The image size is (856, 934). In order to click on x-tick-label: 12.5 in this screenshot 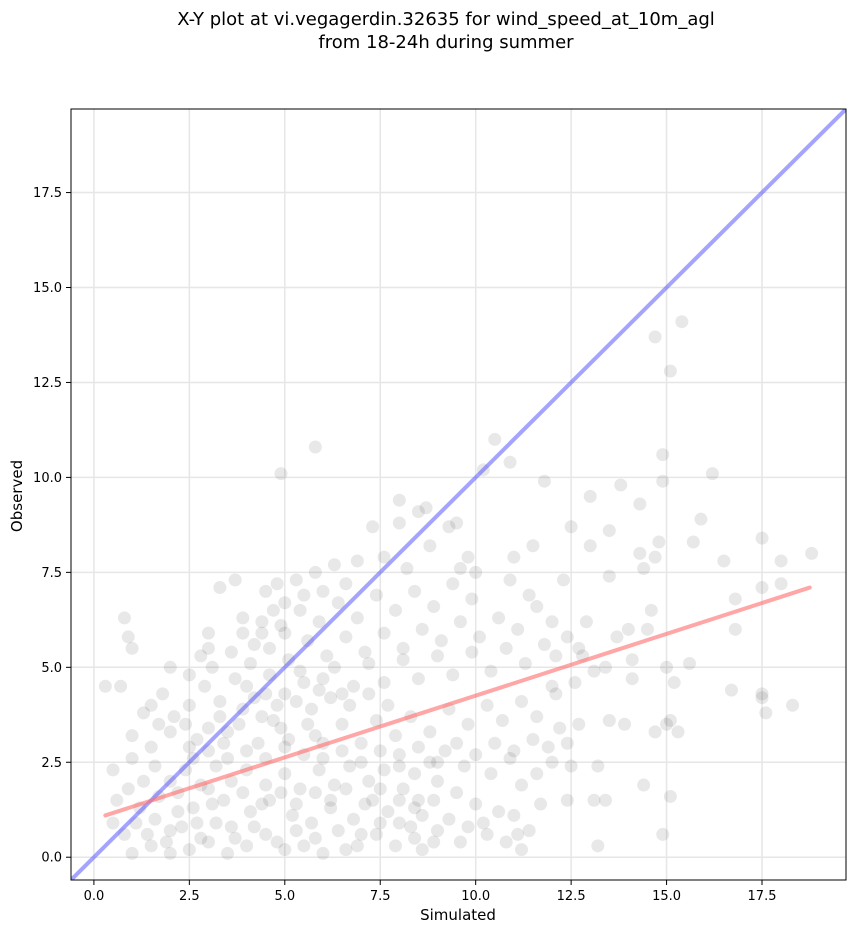, I will do `click(571, 896)`.